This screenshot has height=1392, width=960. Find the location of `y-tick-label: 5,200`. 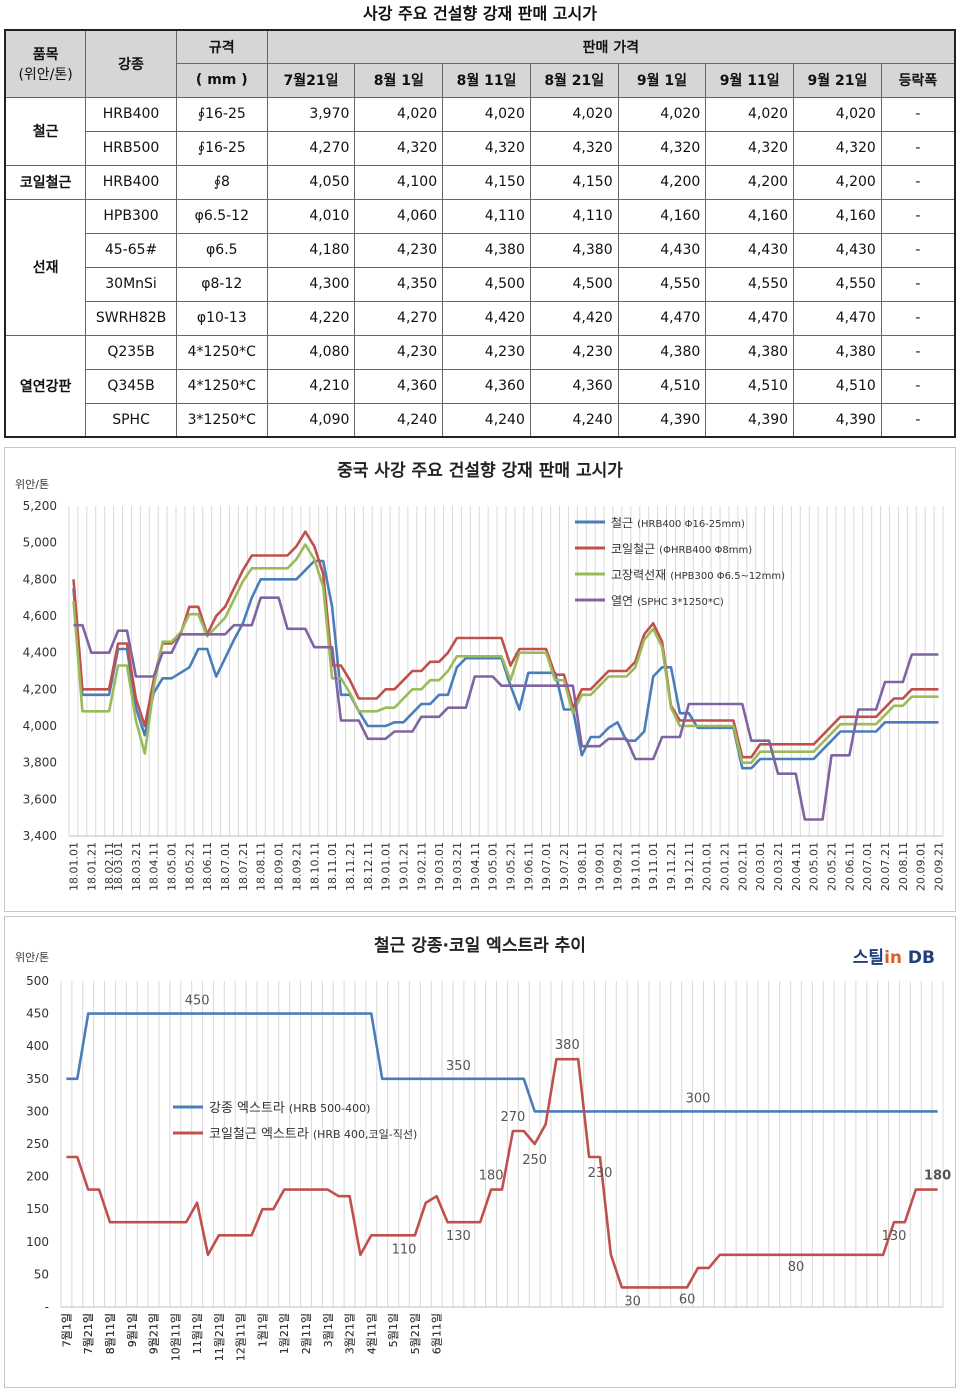

y-tick-label: 5,200 is located at coordinates (40, 506).